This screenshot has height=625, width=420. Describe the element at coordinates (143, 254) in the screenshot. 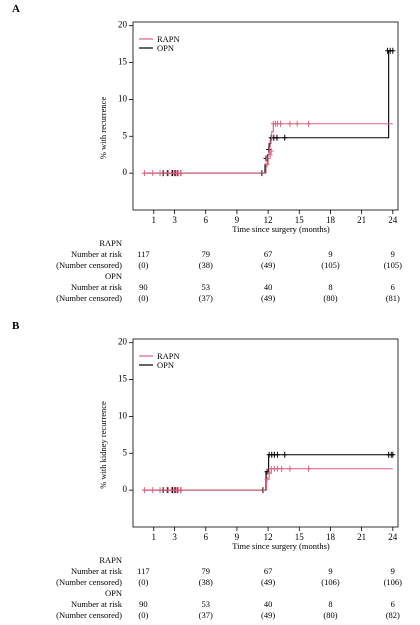

I see `risk-count: 117` at that location.